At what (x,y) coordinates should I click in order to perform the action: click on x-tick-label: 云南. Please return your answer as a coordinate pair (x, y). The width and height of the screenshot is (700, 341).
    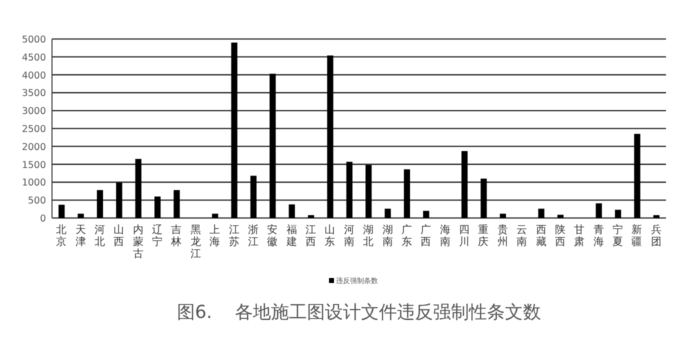
    Looking at the image, I should click on (522, 236).